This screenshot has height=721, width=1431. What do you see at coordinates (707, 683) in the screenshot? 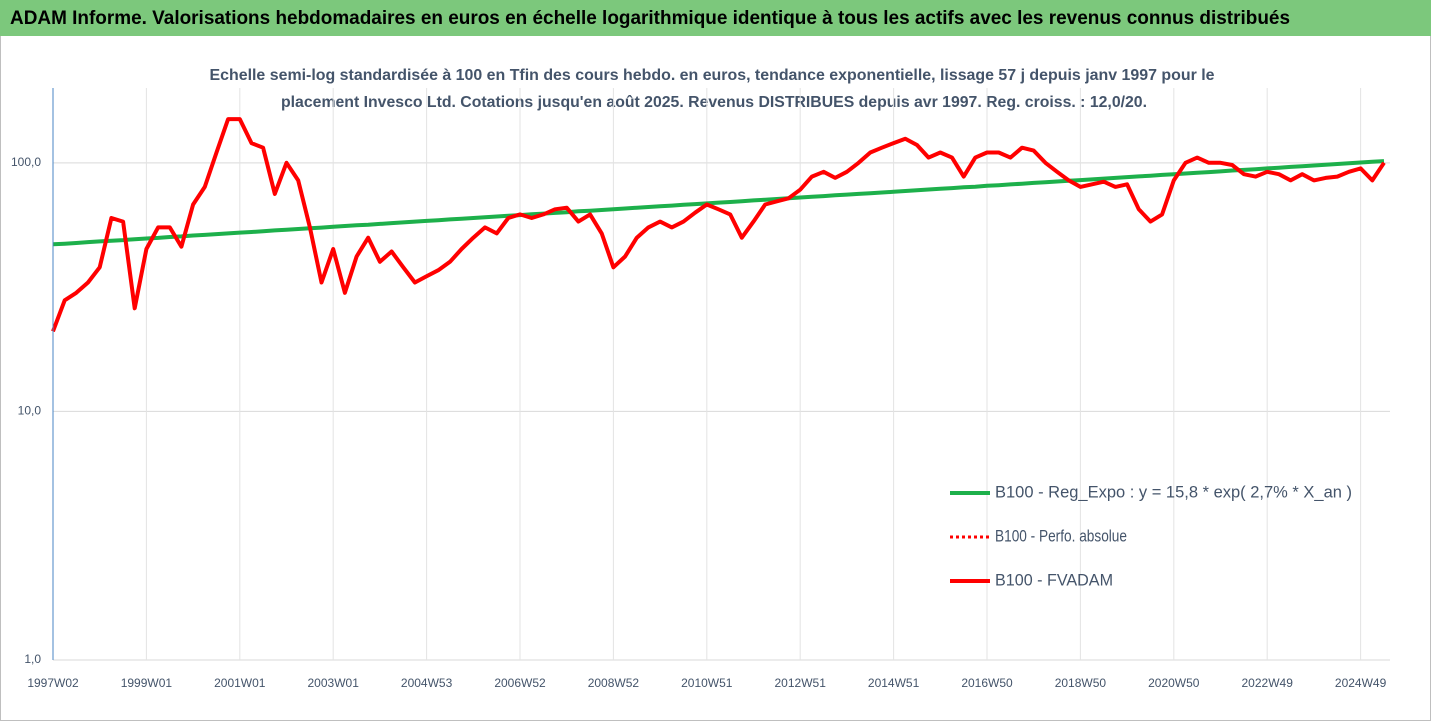
I see `x-tick-label: 2010W51` at bounding box center [707, 683].